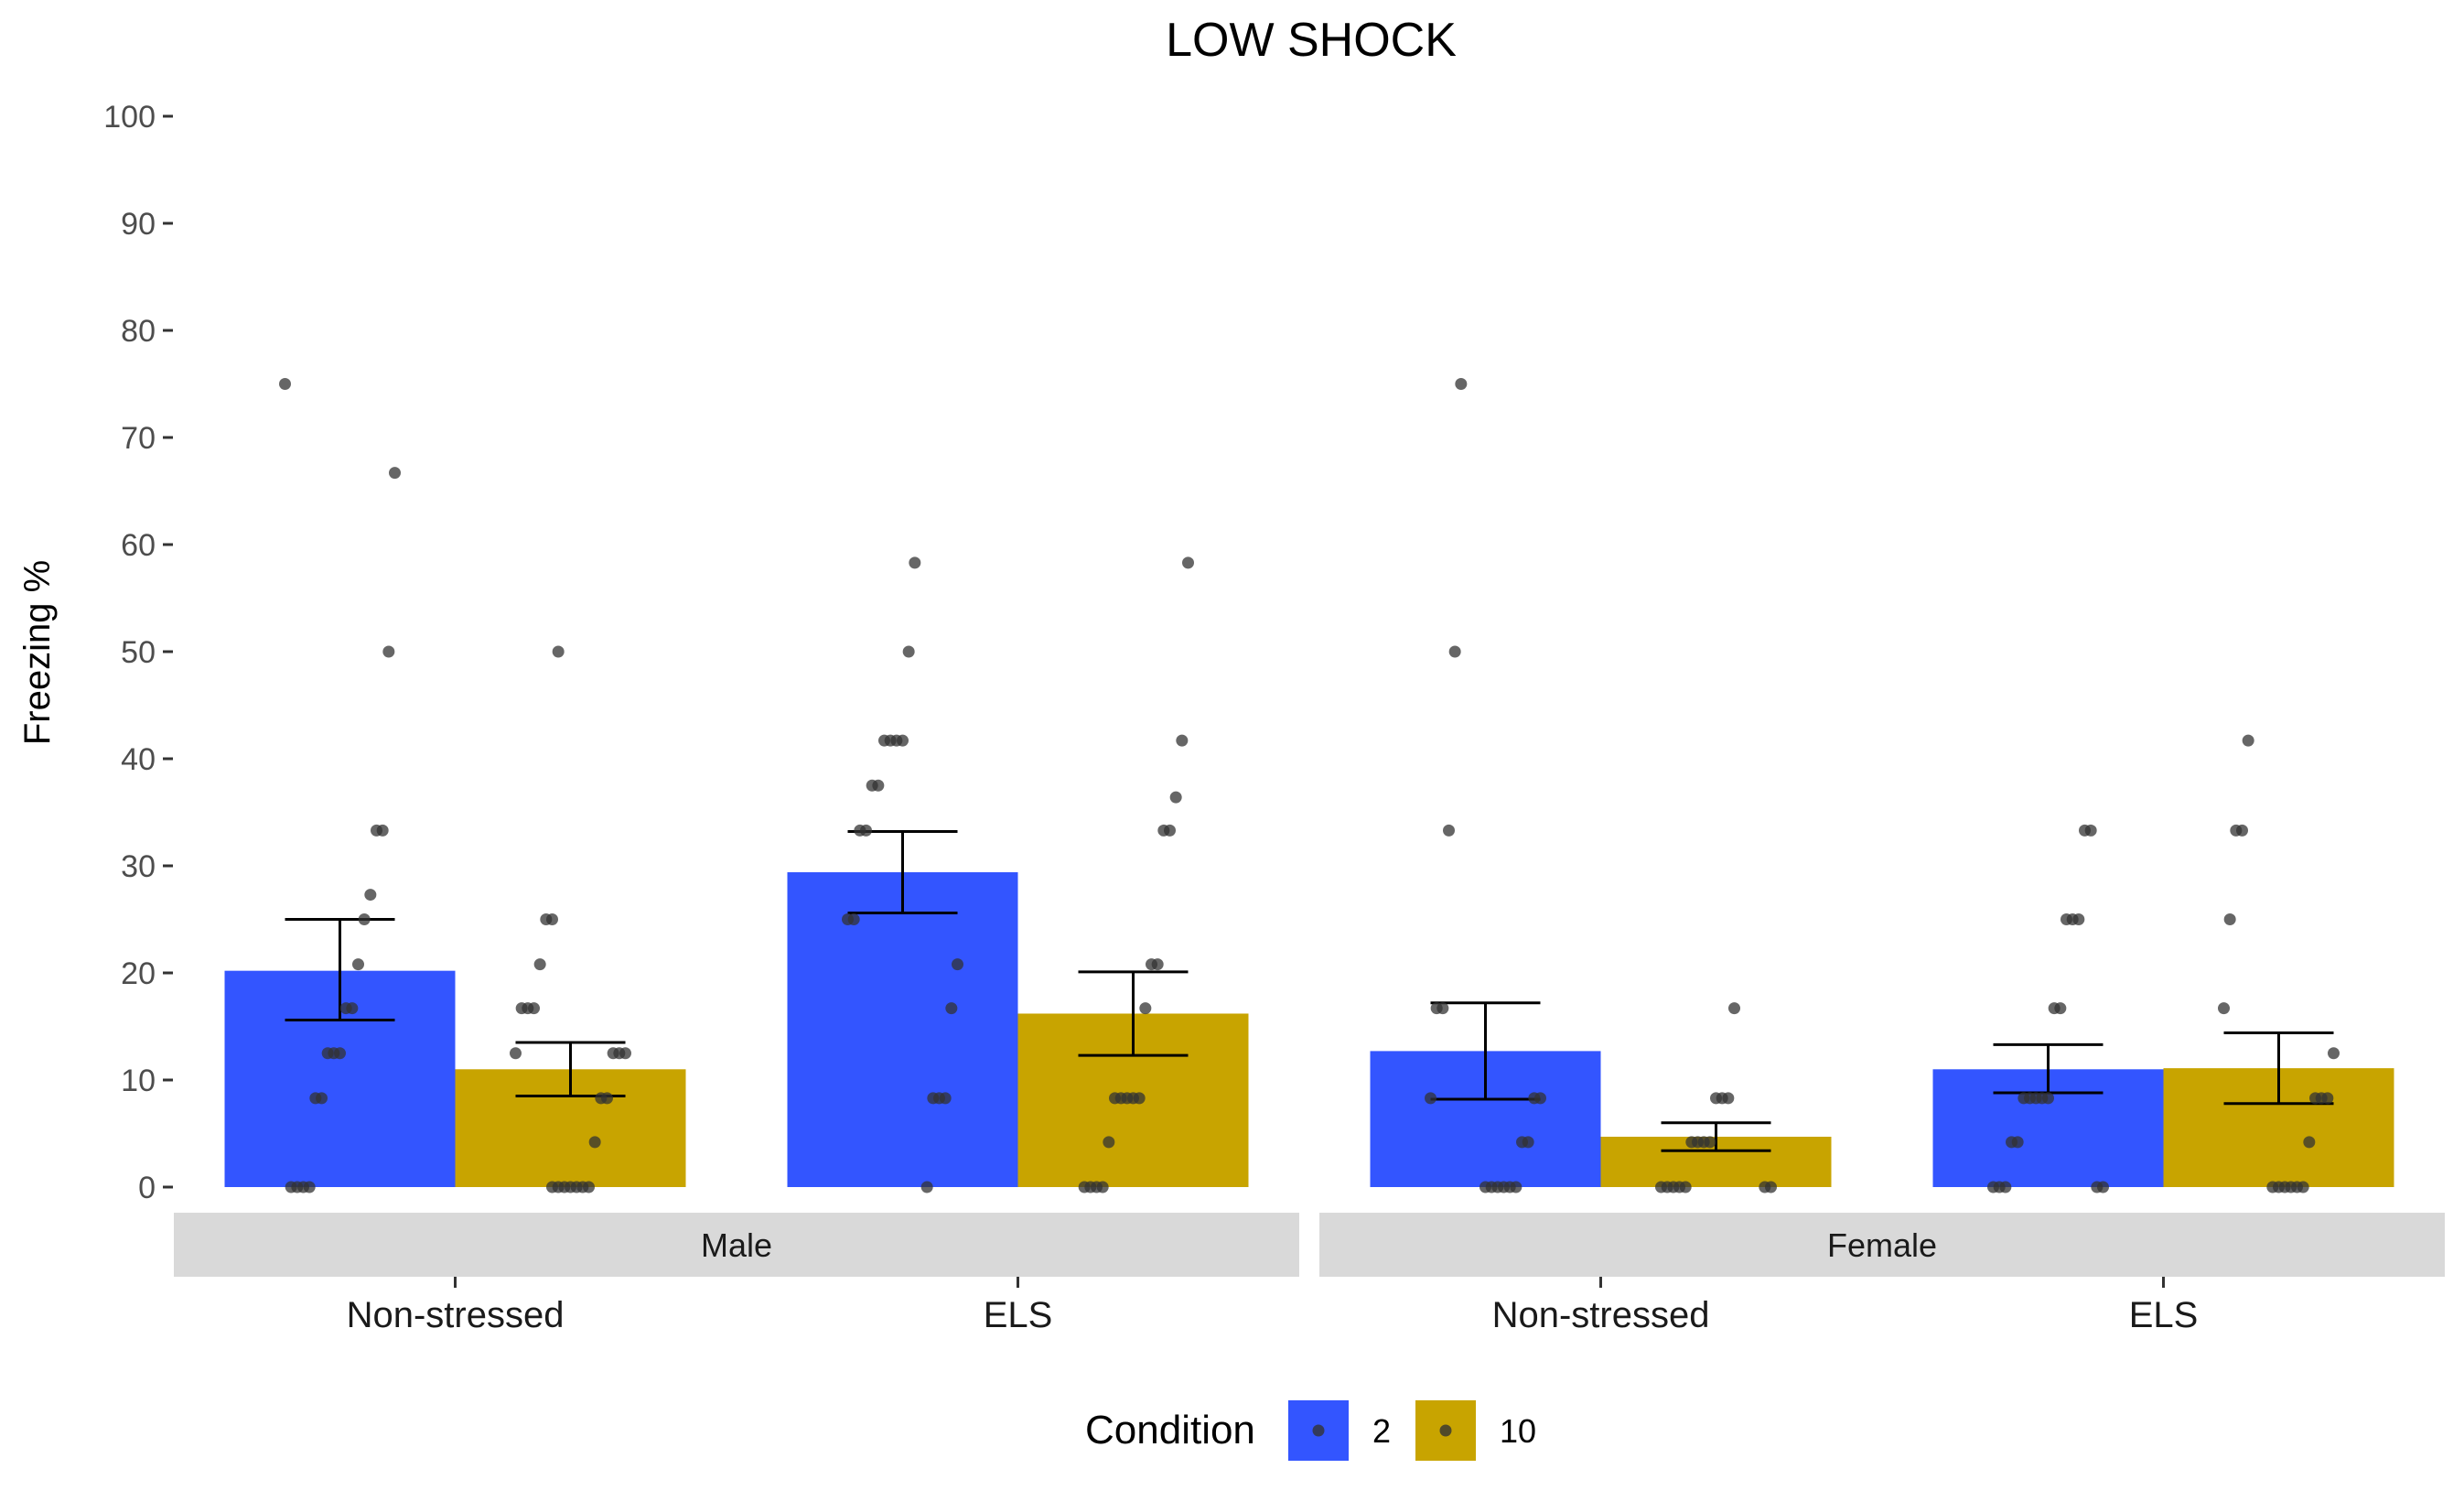 Image resolution: width=2464 pixels, height=1501 pixels. Describe the element at coordinates (139, 438) in the screenshot. I see `y-tick-label: 70` at that location.